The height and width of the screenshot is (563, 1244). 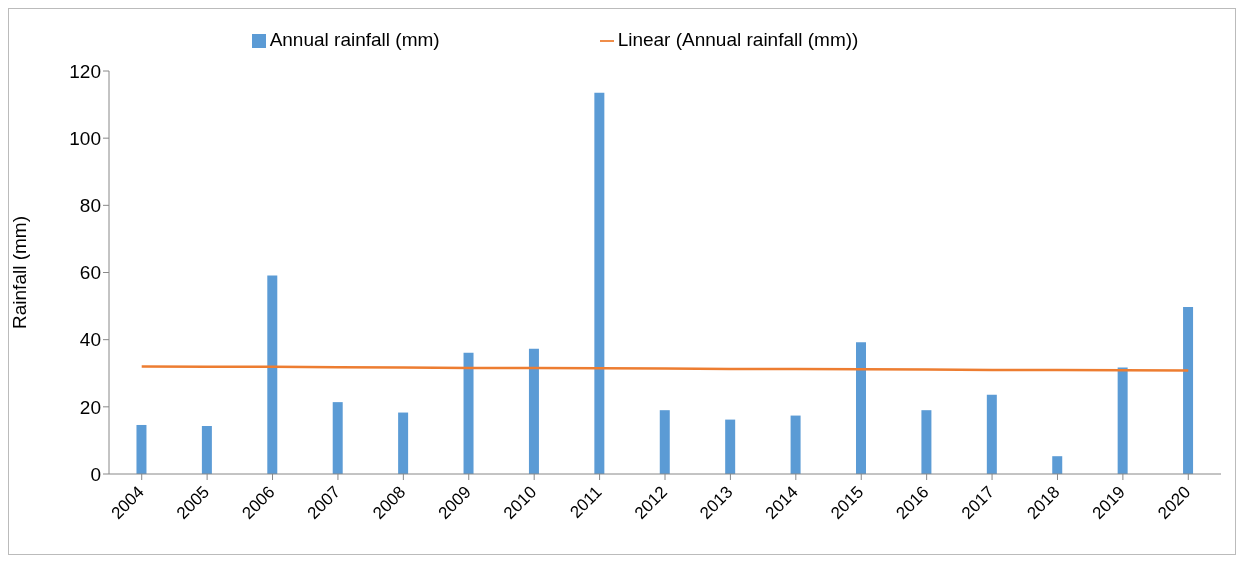 What do you see at coordinates (90, 340) in the screenshot?
I see `y-tick-label: 40` at bounding box center [90, 340].